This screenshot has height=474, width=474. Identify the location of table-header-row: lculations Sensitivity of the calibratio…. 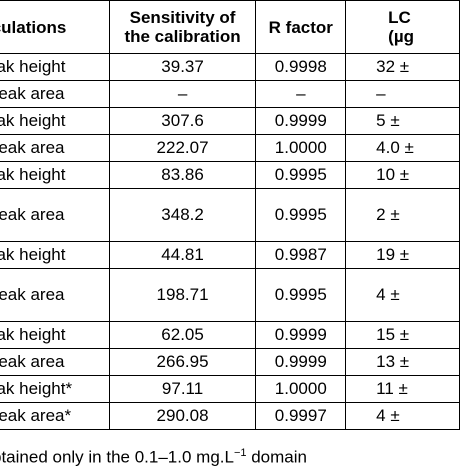
(230, 27).